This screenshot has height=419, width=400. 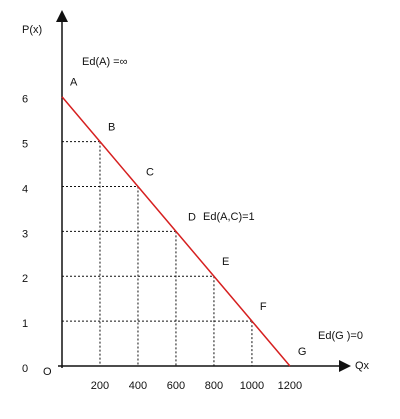 What do you see at coordinates (47, 372) in the screenshot?
I see `origin-label: O` at bounding box center [47, 372].